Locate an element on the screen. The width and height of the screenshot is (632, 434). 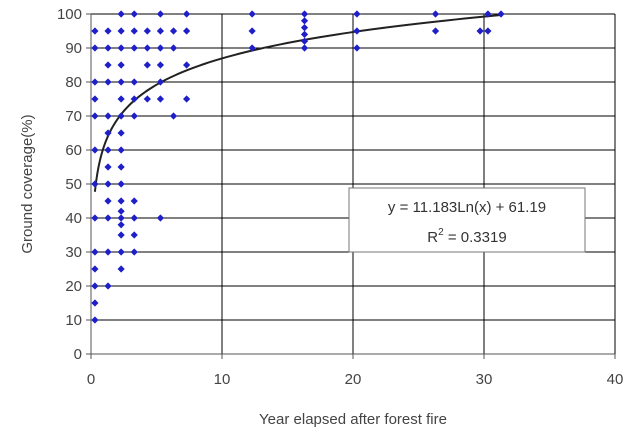
y-tick-label: 30 is located at coordinates (73, 252).